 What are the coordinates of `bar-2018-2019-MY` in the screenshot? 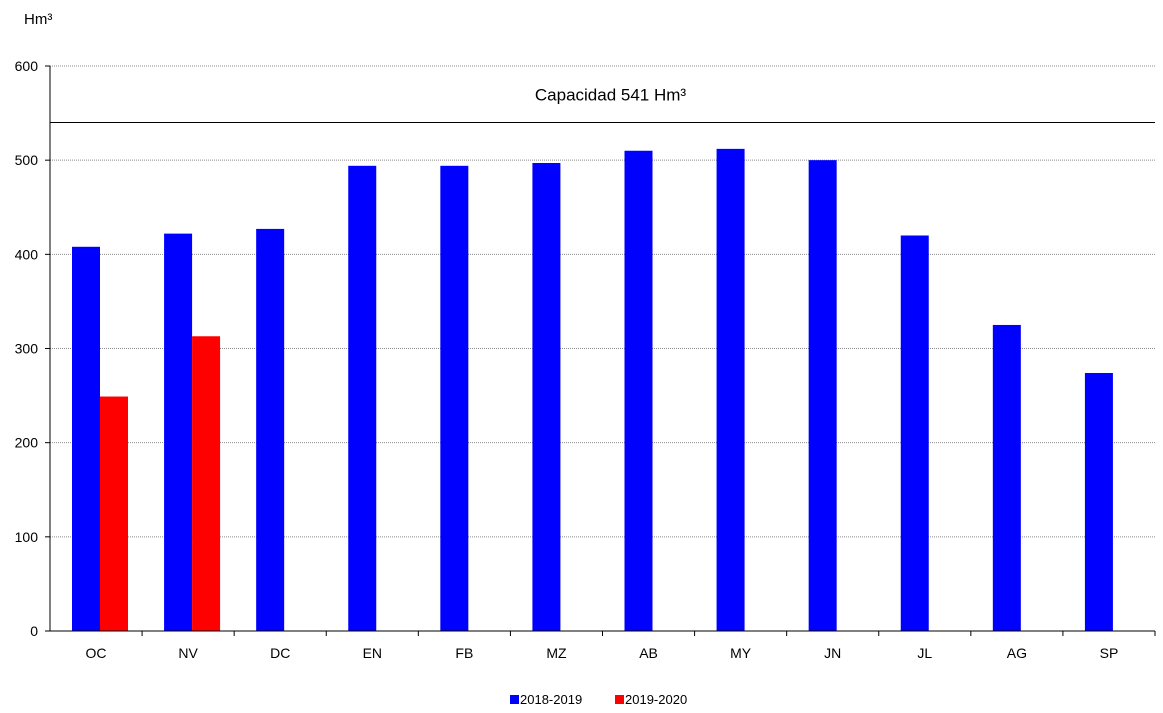 It's located at (730, 389).